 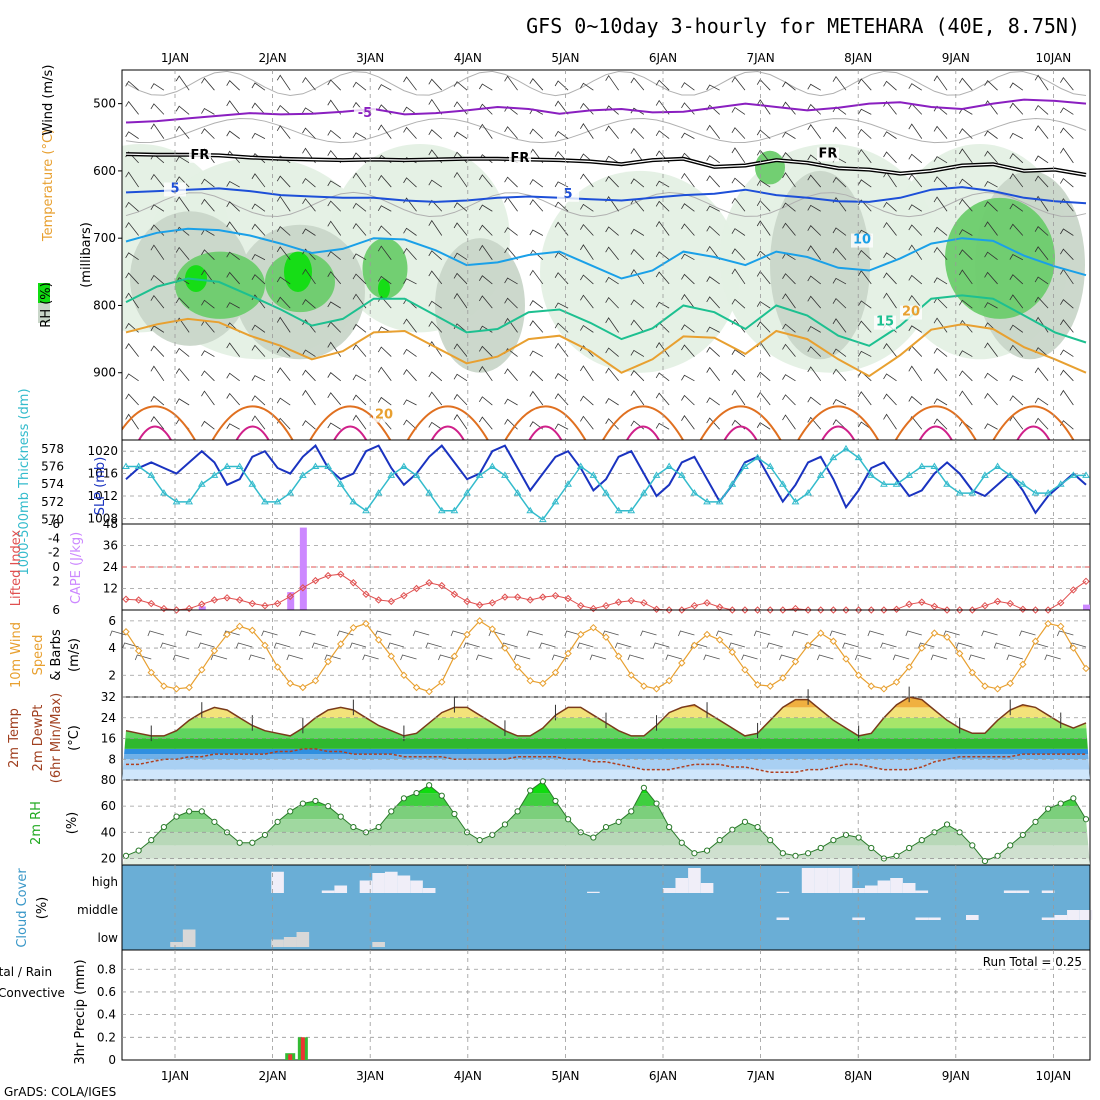 I want to click on axis-label: 3hr Precip (mm), so click(x=80, y=1011).